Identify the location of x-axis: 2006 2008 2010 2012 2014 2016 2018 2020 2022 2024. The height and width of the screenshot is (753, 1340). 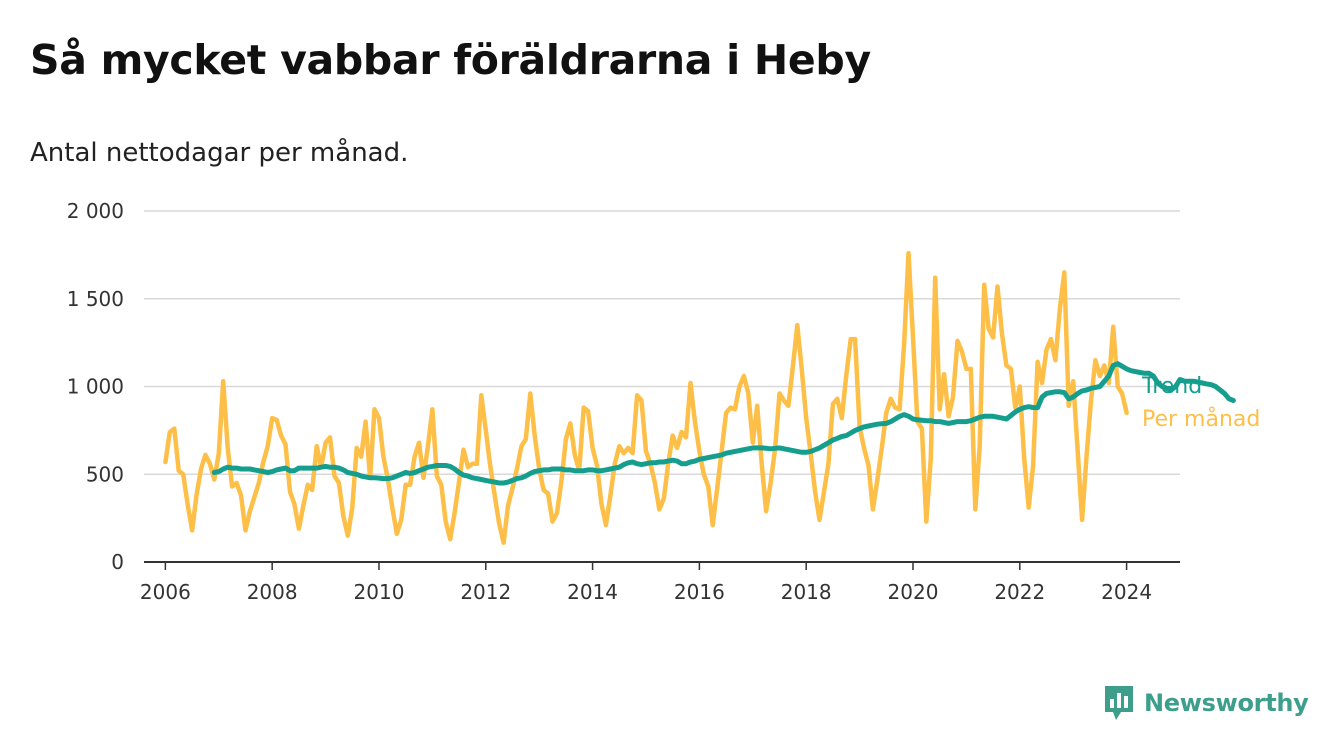
(660, 582).